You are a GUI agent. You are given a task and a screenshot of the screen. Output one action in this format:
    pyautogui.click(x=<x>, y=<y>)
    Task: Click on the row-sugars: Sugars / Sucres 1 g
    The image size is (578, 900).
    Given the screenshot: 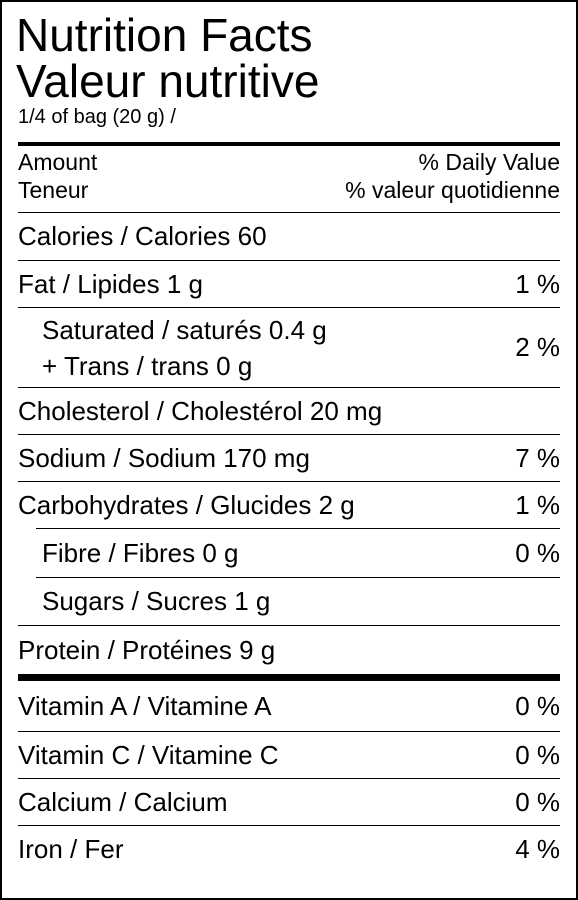 What is the action you would take?
    pyautogui.click(x=289, y=601)
    